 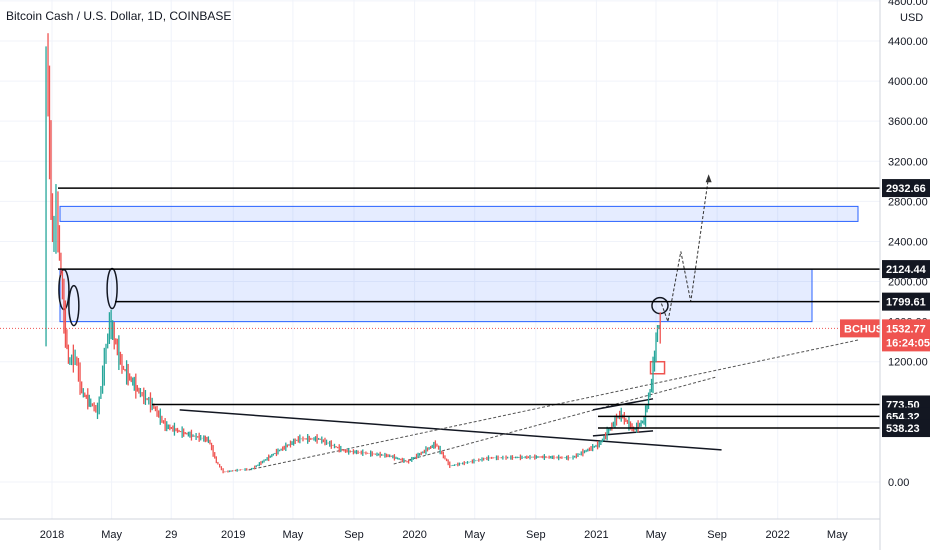 What do you see at coordinates (908, 42) in the screenshot?
I see `price-tick-label: 4400.00` at bounding box center [908, 42].